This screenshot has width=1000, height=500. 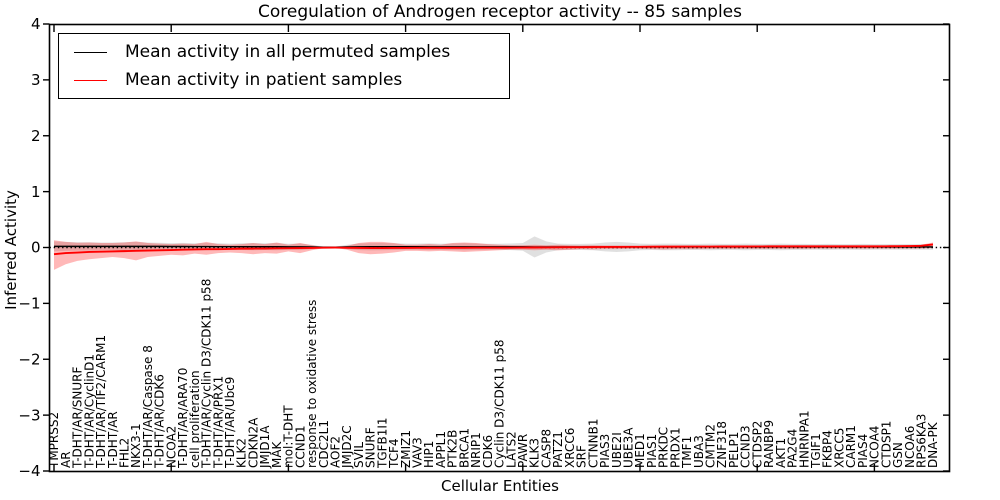 What do you see at coordinates (125, 453) in the screenshot?
I see `entity-label: FHL2` at bounding box center [125, 453].